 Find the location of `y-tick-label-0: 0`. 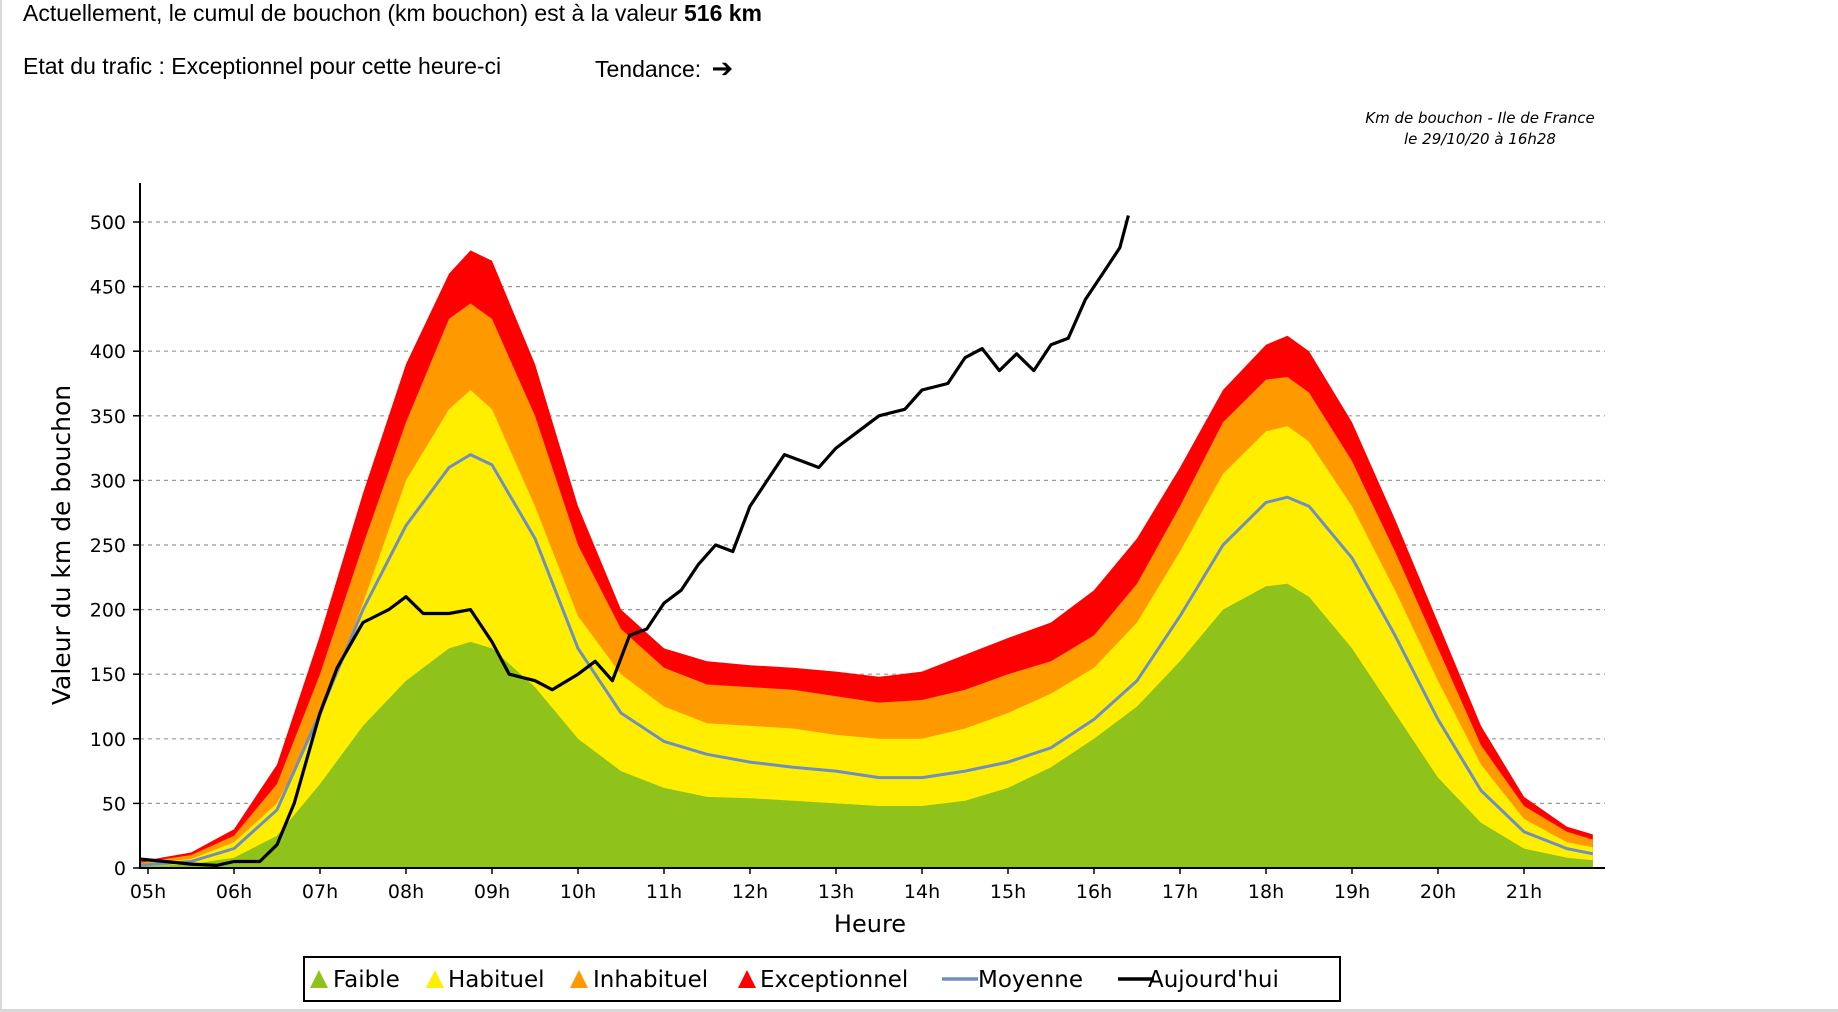

y-tick-label-0: 0 is located at coordinates (120, 869).